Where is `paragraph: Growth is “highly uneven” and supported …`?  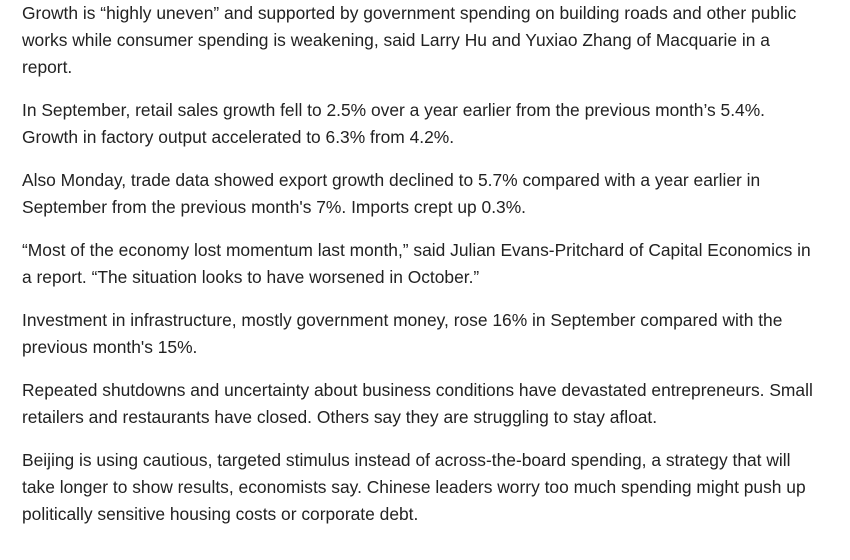
paragraph: Growth is “highly uneven” and supported … is located at coordinates (409, 40).